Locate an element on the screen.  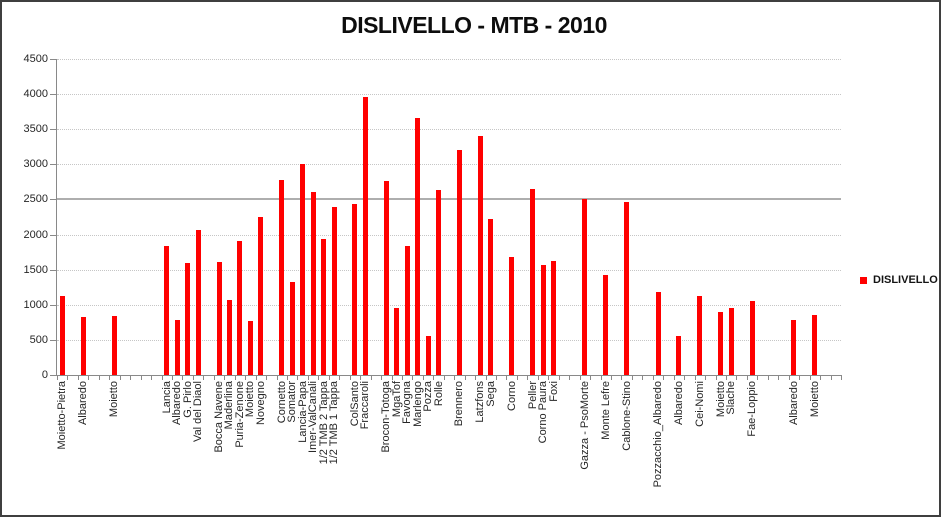
y-axis-tick-label: 4000 is located at coordinates (35, 94).